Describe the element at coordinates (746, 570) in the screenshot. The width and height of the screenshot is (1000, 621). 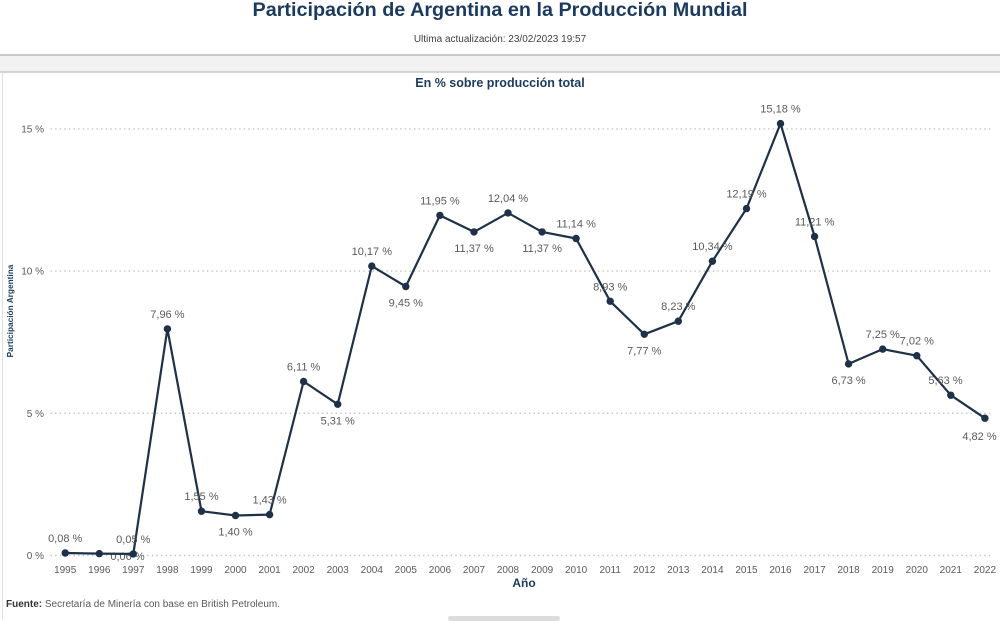
I see `svg-text: 2015` at that location.